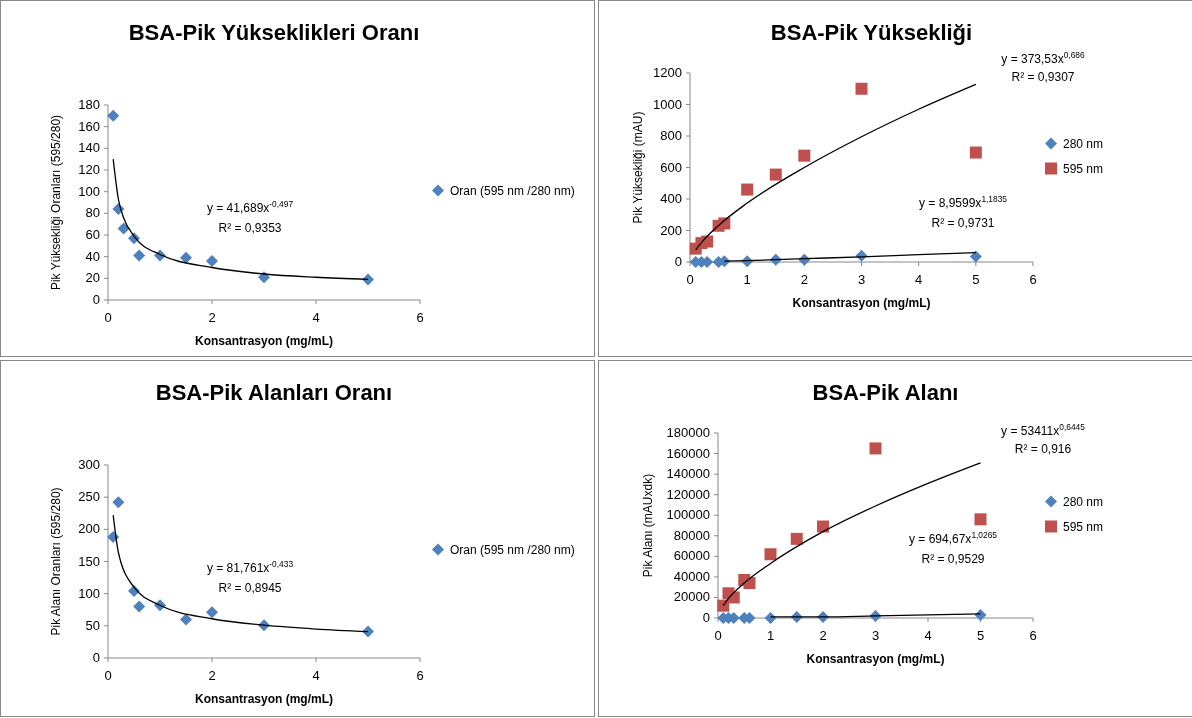 This screenshot has height=718, width=1192. I want to click on annotation: R² = 0,9529, so click(953, 559).